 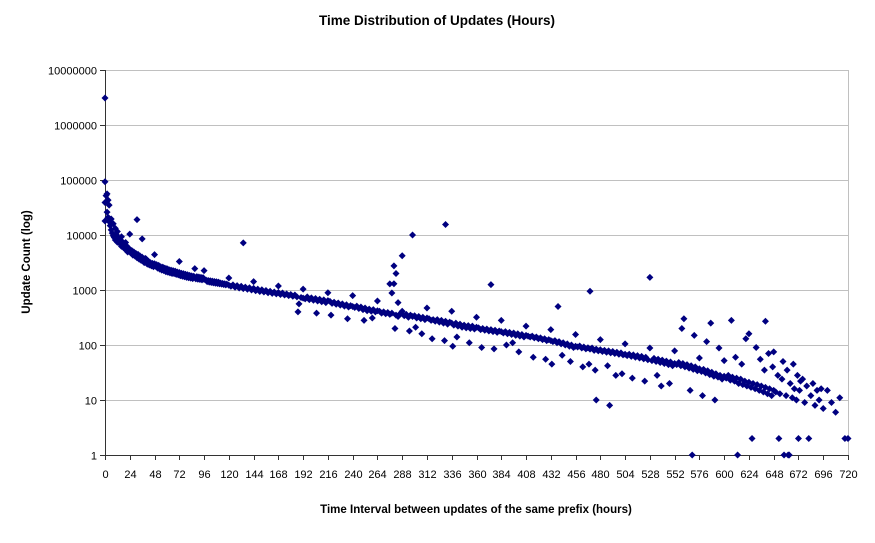 What do you see at coordinates (91, 402) in the screenshot?
I see `y-tick-label: 10` at bounding box center [91, 402].